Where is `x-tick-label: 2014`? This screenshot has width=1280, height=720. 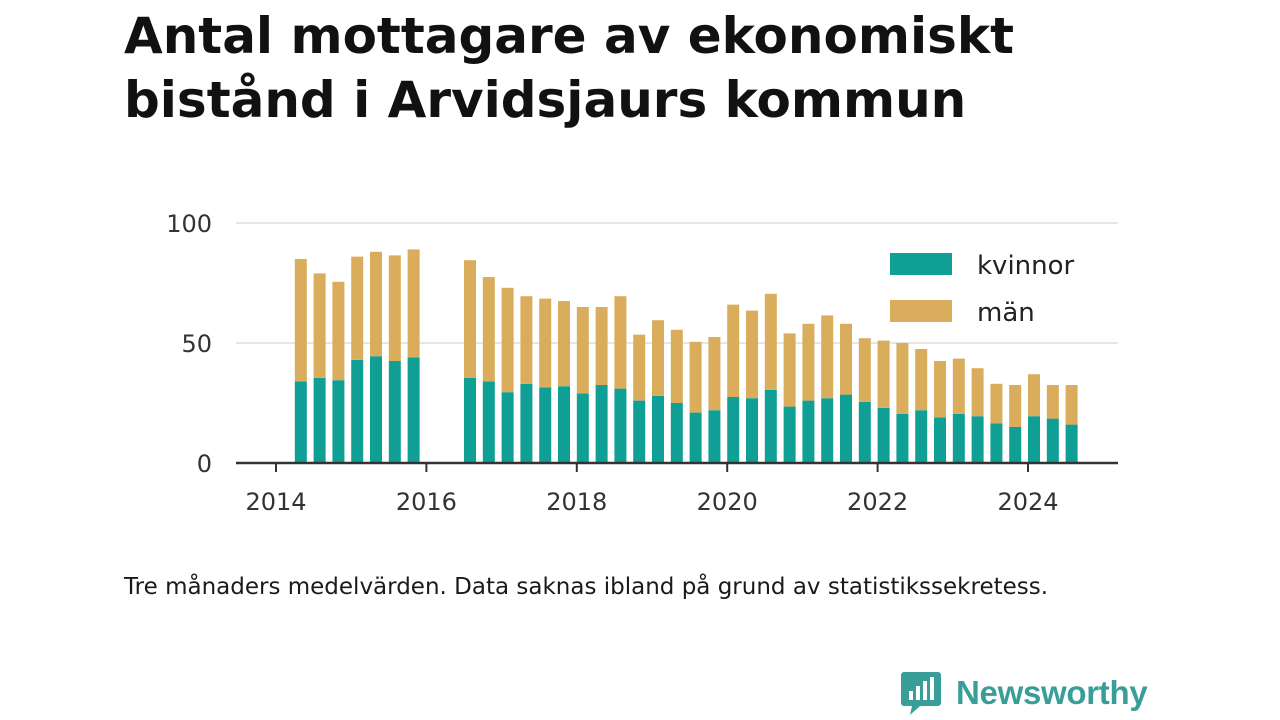
x-tick-label: 2014 is located at coordinates (275, 502).